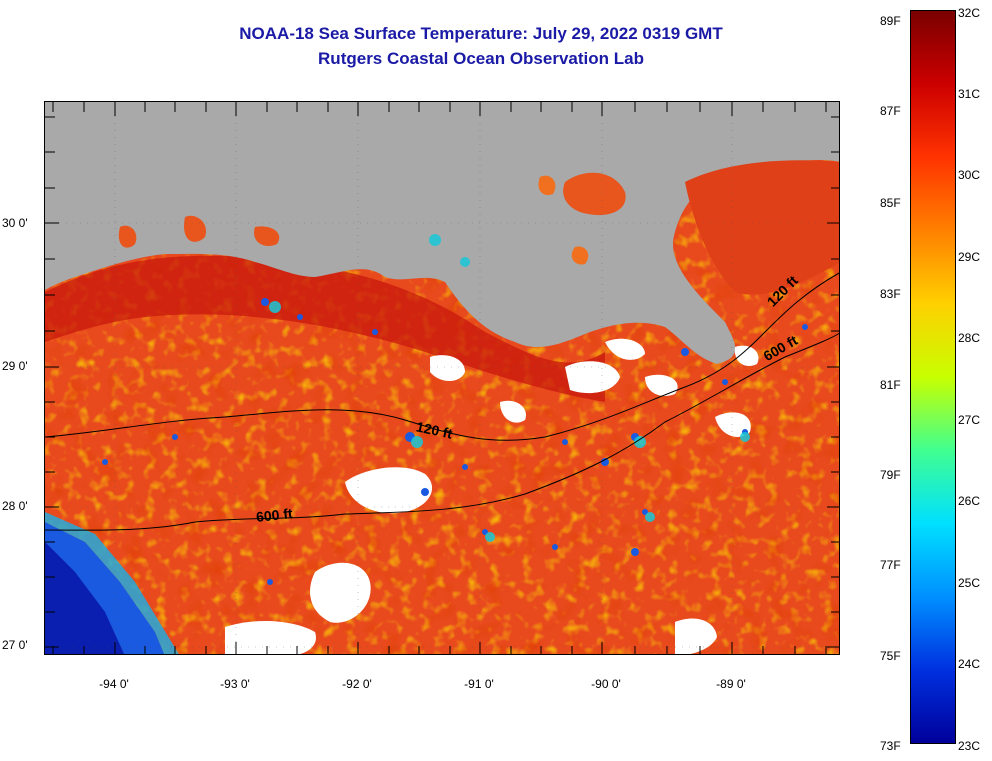 The width and height of the screenshot is (992, 761). I want to click on celsius-label: 30C, so click(969, 175).